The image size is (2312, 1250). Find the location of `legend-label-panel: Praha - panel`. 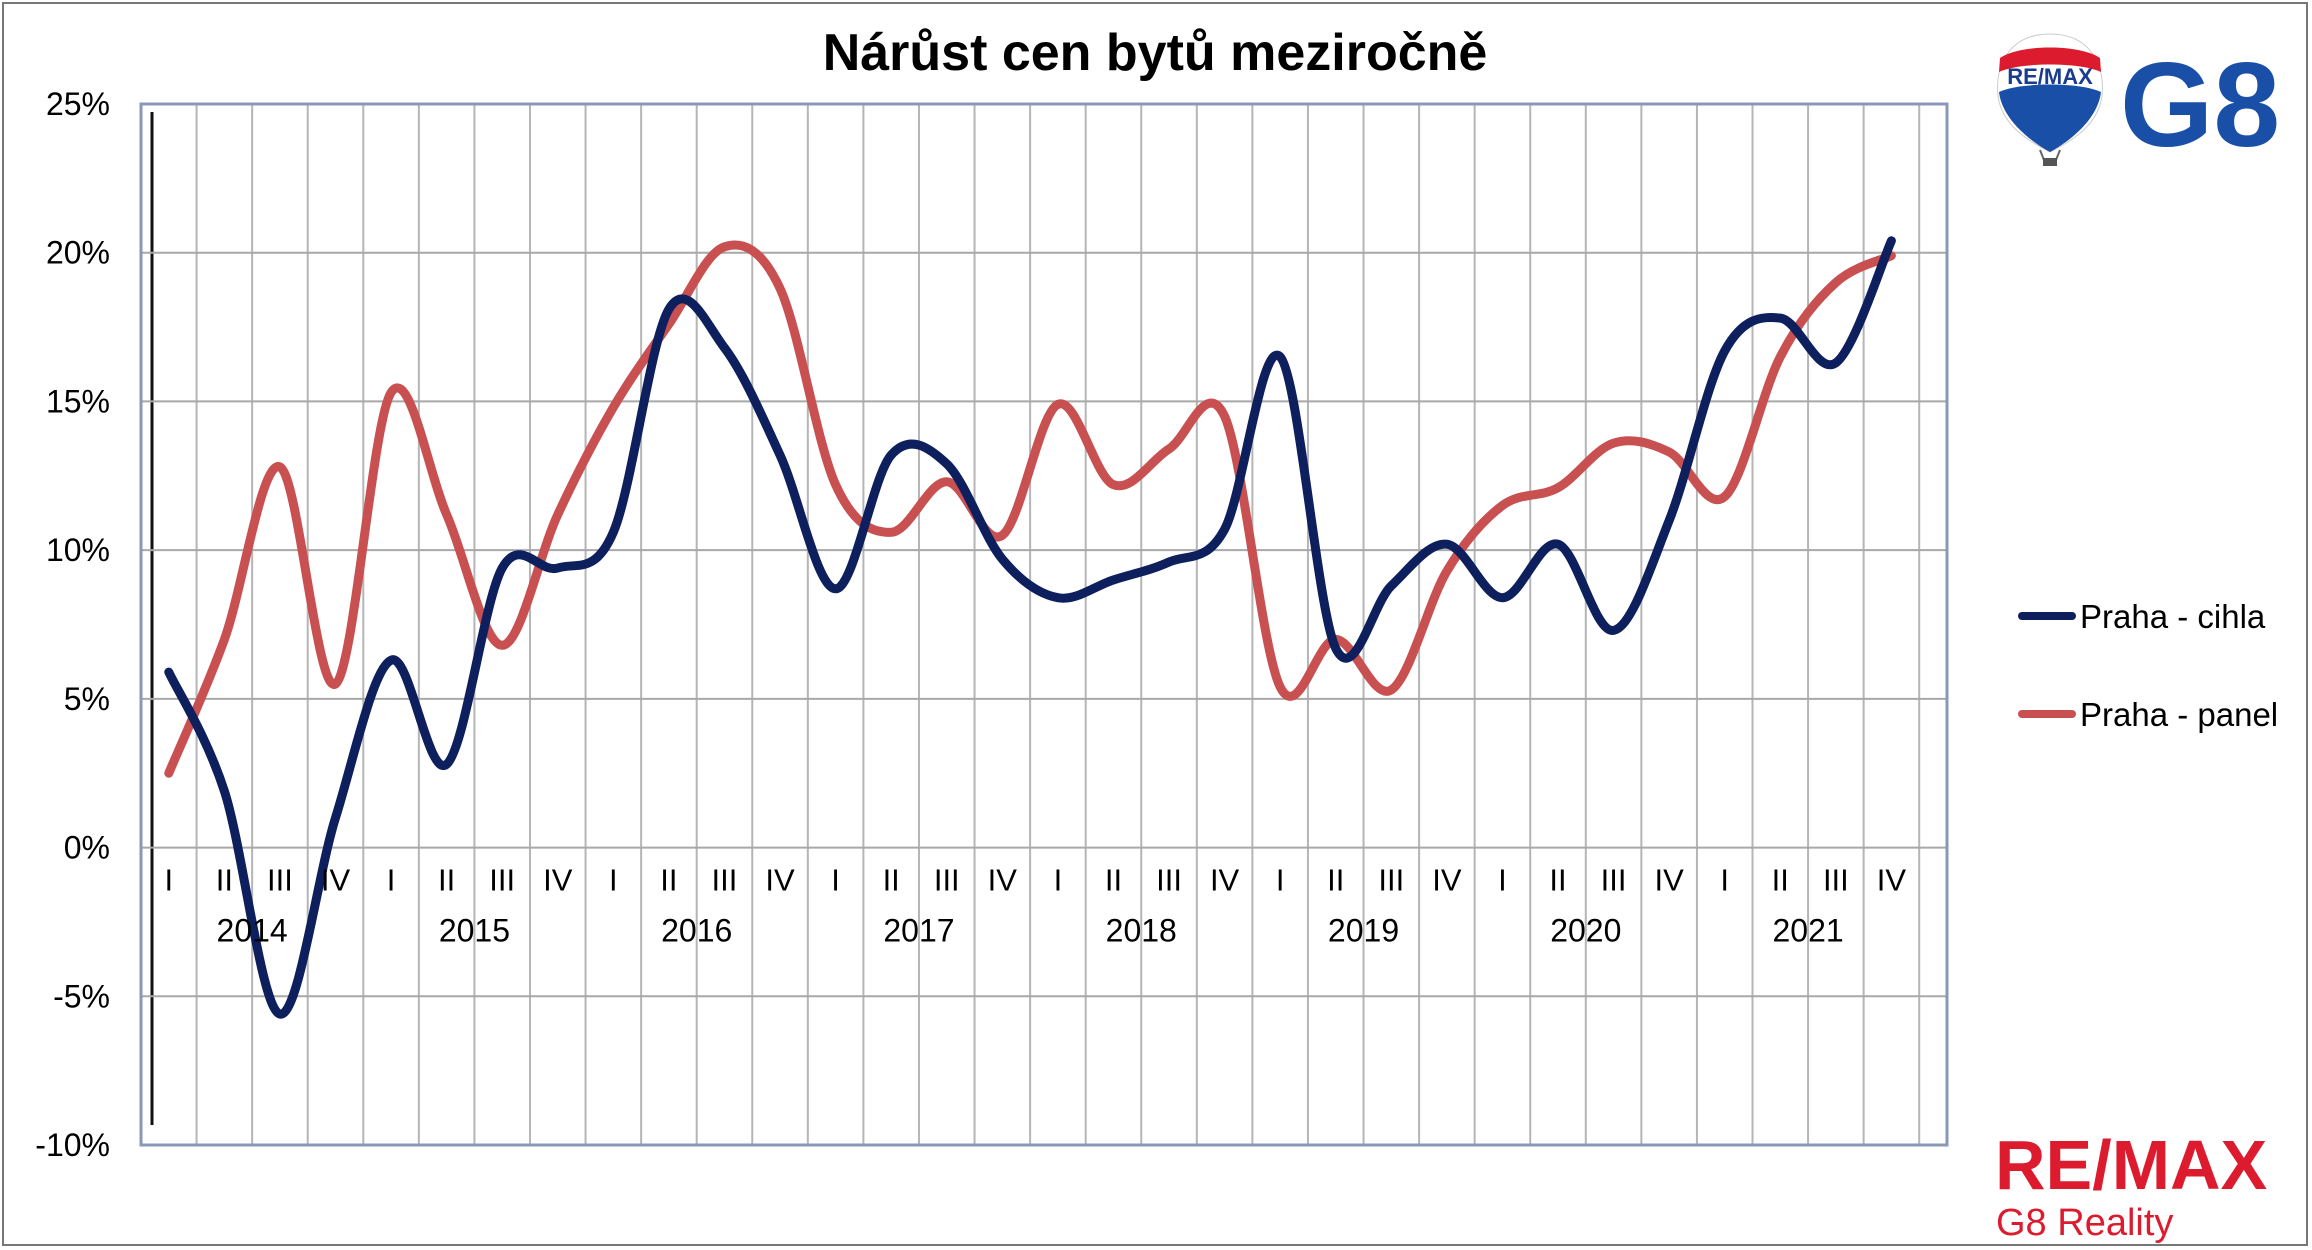

legend-label-panel: Praha - panel is located at coordinates (2179, 714).